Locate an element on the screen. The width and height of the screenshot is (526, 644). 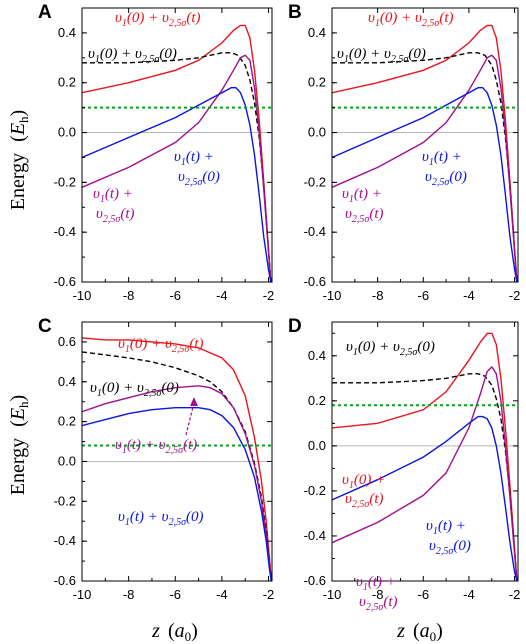
annotation-a-blue-2: υ2,5σ(0) is located at coordinates (199, 178).